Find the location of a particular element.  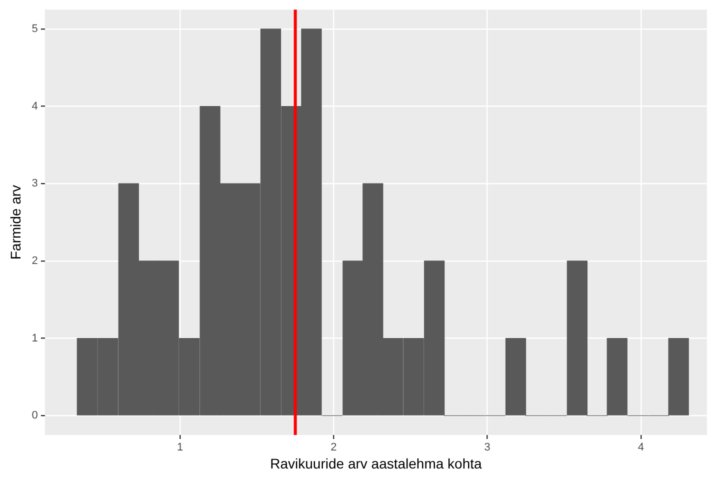

x-axis-title: Ravikuuride arv aastalehma kohta is located at coordinates (376, 463).